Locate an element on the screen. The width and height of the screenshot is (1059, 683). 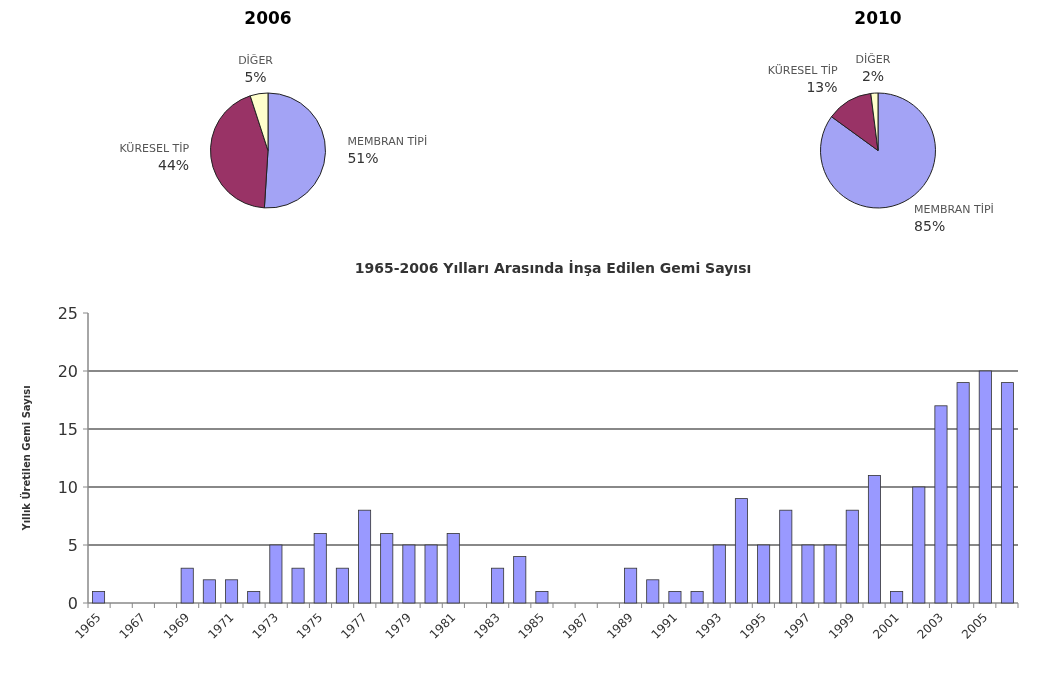
y-tick-label: 25 is located at coordinates (67, 313).